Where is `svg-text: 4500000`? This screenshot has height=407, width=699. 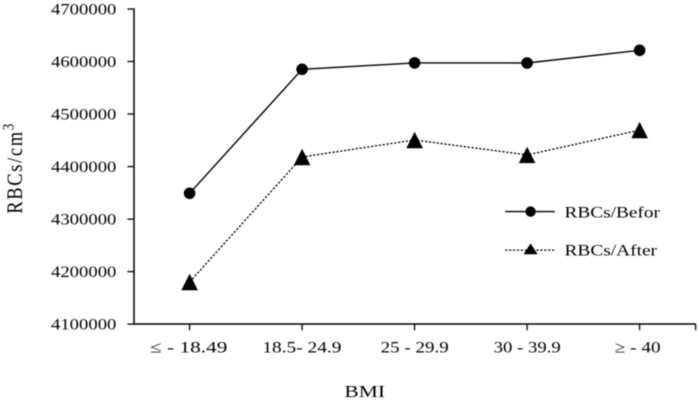 svg-text: 4500000 is located at coordinates (84, 114).